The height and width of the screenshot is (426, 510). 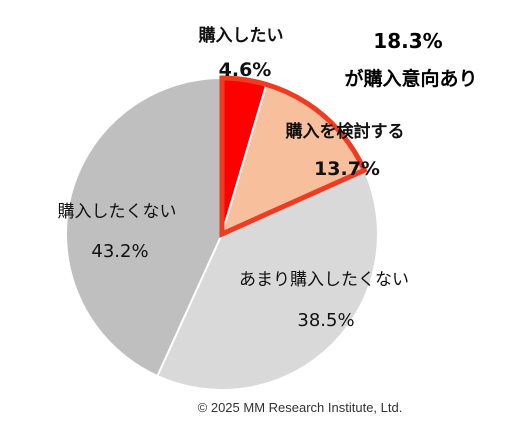 What do you see at coordinates (241, 35) in the screenshot?
I see `slice-label-want-to-buy: 購入したい` at bounding box center [241, 35].